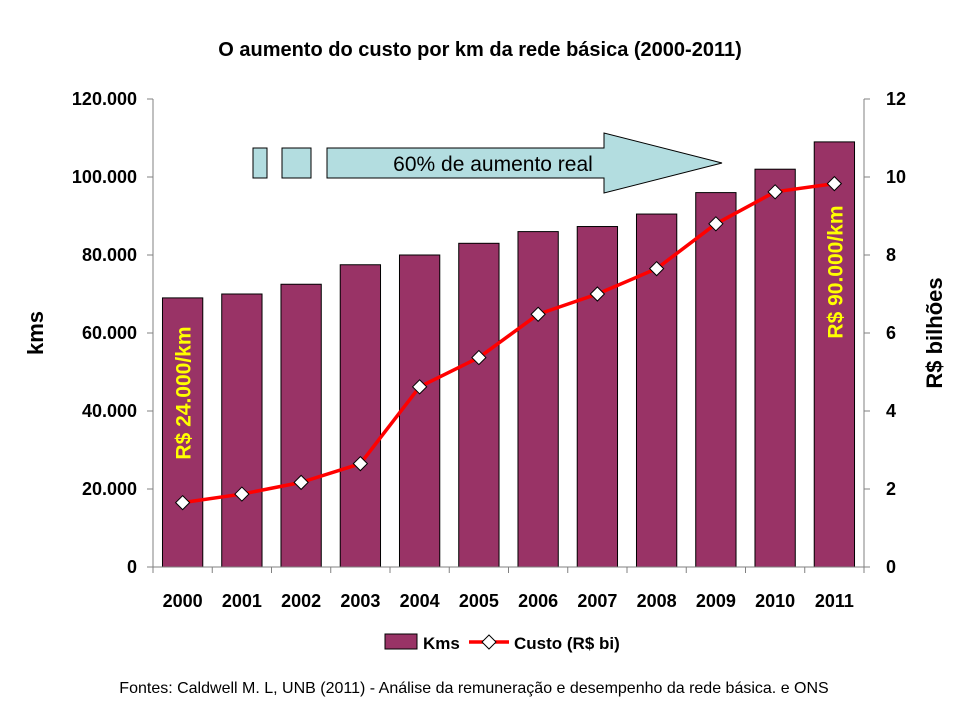  Describe the element at coordinates (891, 255) in the screenshot. I see `y-right-tick-label: 8` at that location.